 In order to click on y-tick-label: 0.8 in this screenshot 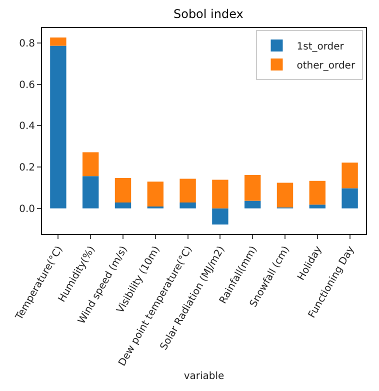, I will do `click(27, 44)`.